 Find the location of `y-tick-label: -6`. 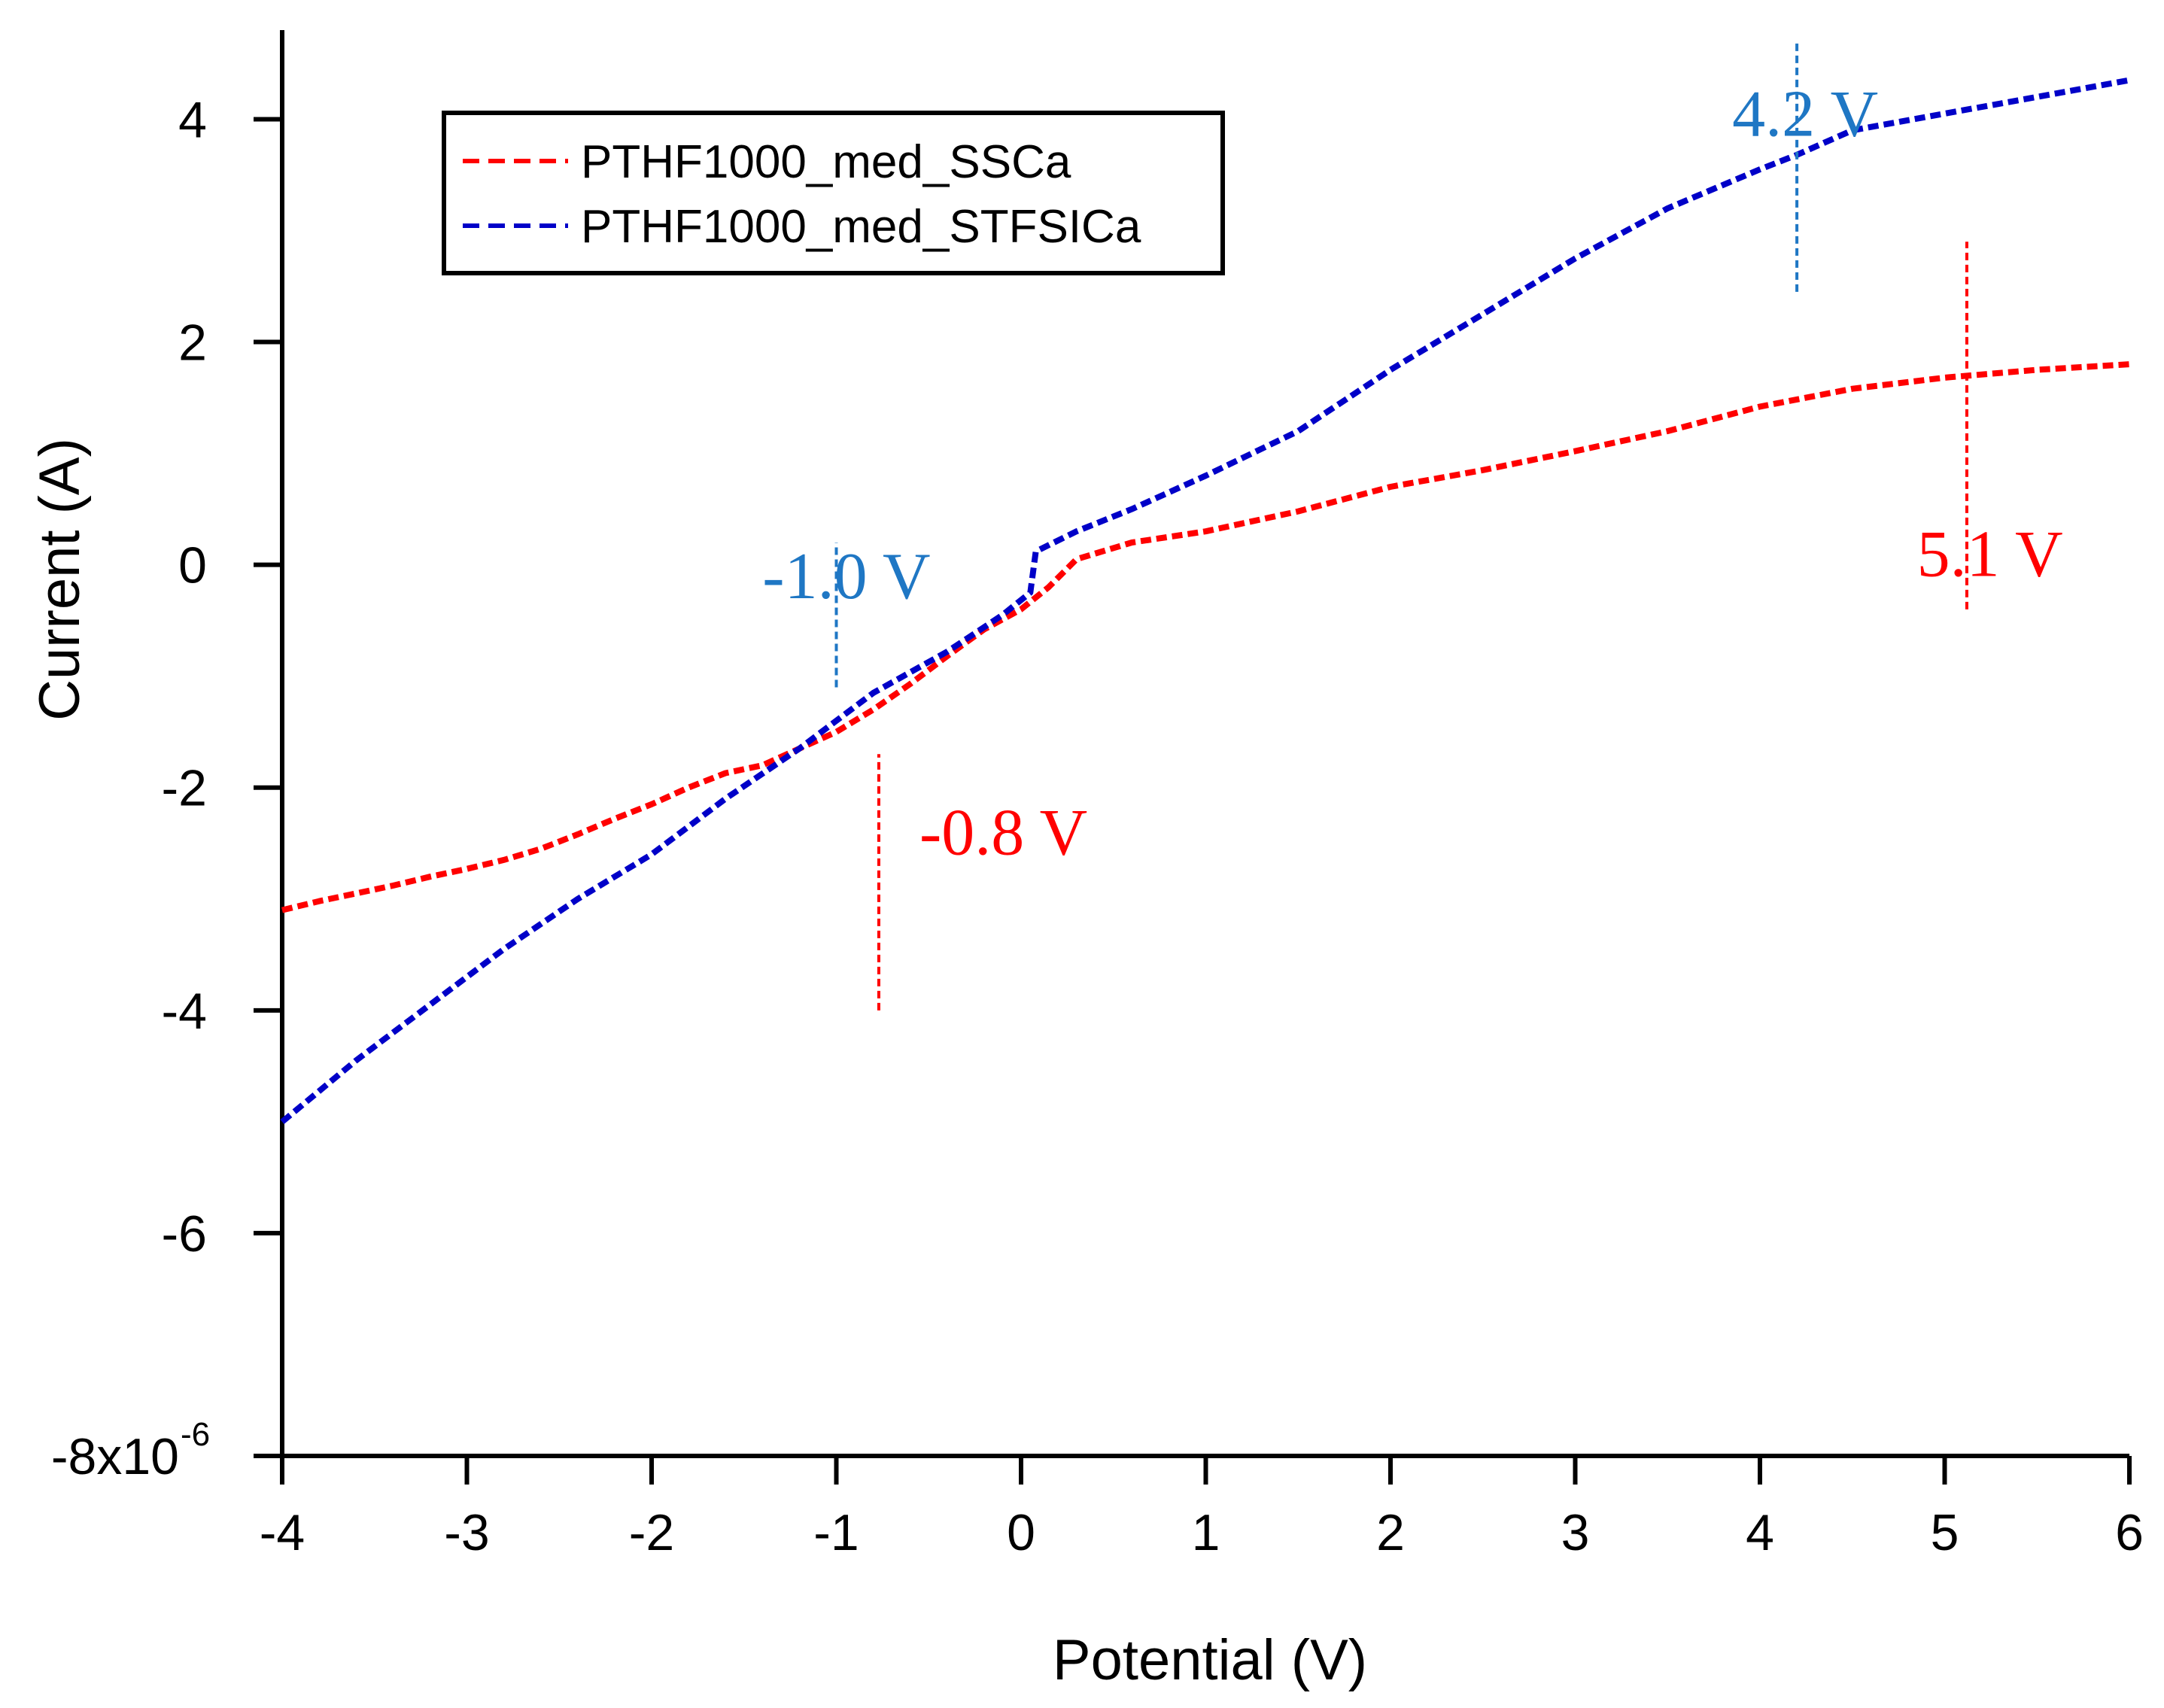

y-tick-label: -6 is located at coordinates (184, 1234).